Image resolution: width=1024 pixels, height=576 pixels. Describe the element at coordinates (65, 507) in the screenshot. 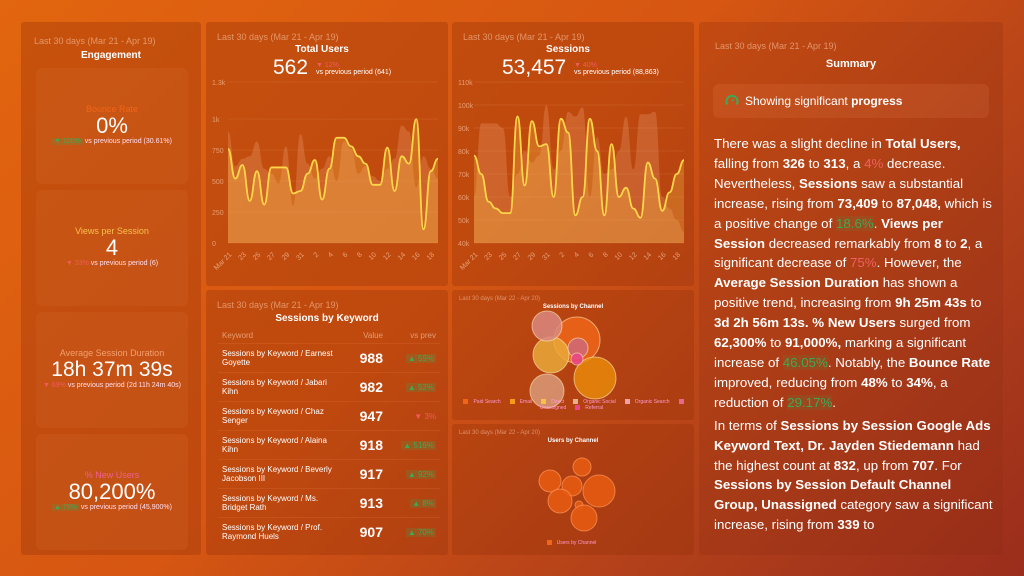

I see `delta-badge: ▲ 75%` at that location.